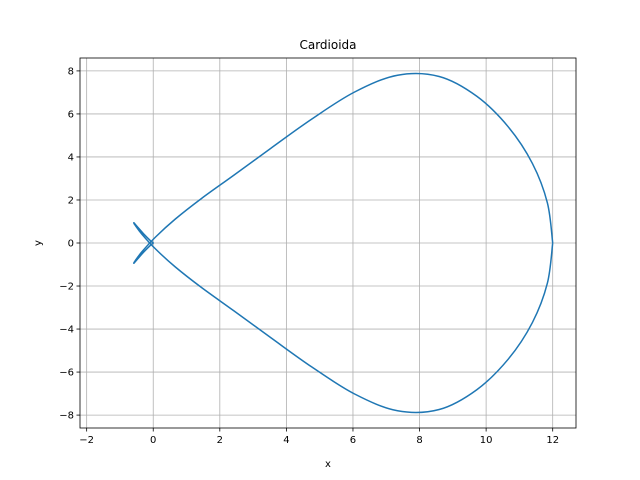 The height and width of the screenshot is (480, 640). Describe the element at coordinates (71, 71) in the screenshot. I see `y-tick-label: 8` at that location.